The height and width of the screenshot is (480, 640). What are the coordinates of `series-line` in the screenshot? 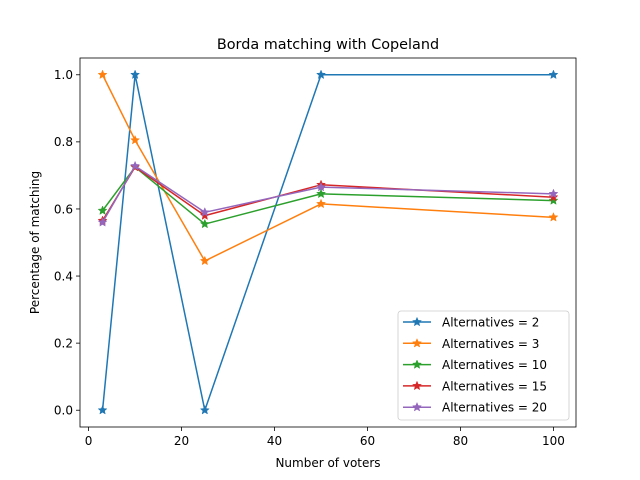 It's located at (327, 195).